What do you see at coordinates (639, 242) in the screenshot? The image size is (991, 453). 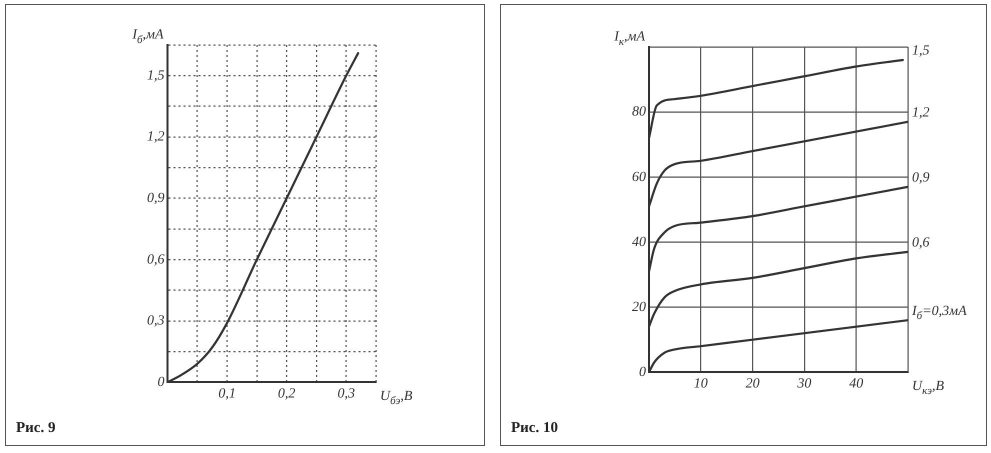 I see `y-tick-label: 40` at bounding box center [639, 242].